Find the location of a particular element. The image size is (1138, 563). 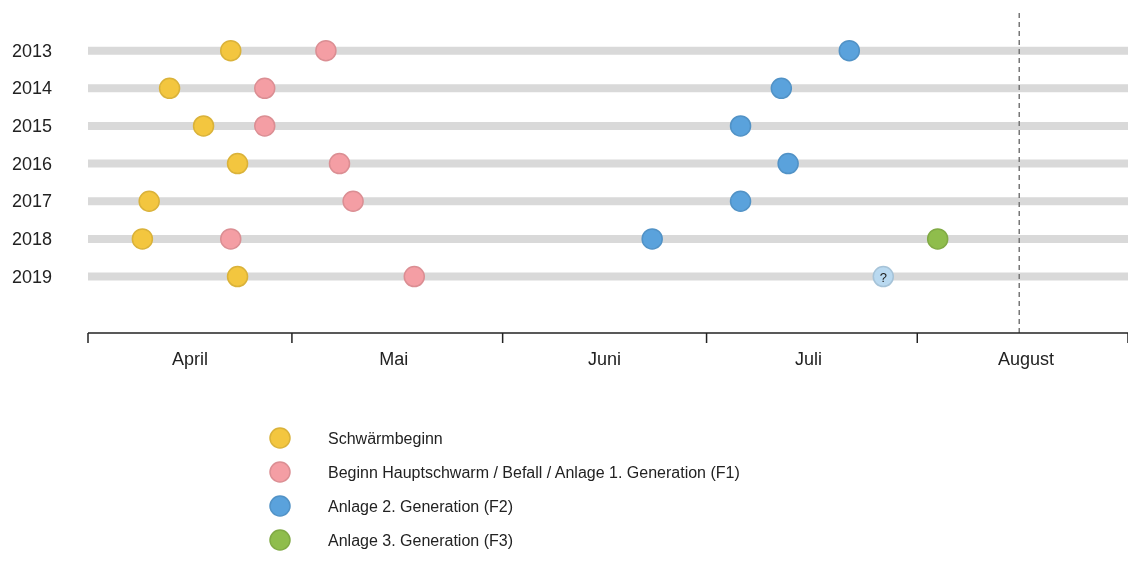

y-tick-label: 2014 is located at coordinates (32, 88).